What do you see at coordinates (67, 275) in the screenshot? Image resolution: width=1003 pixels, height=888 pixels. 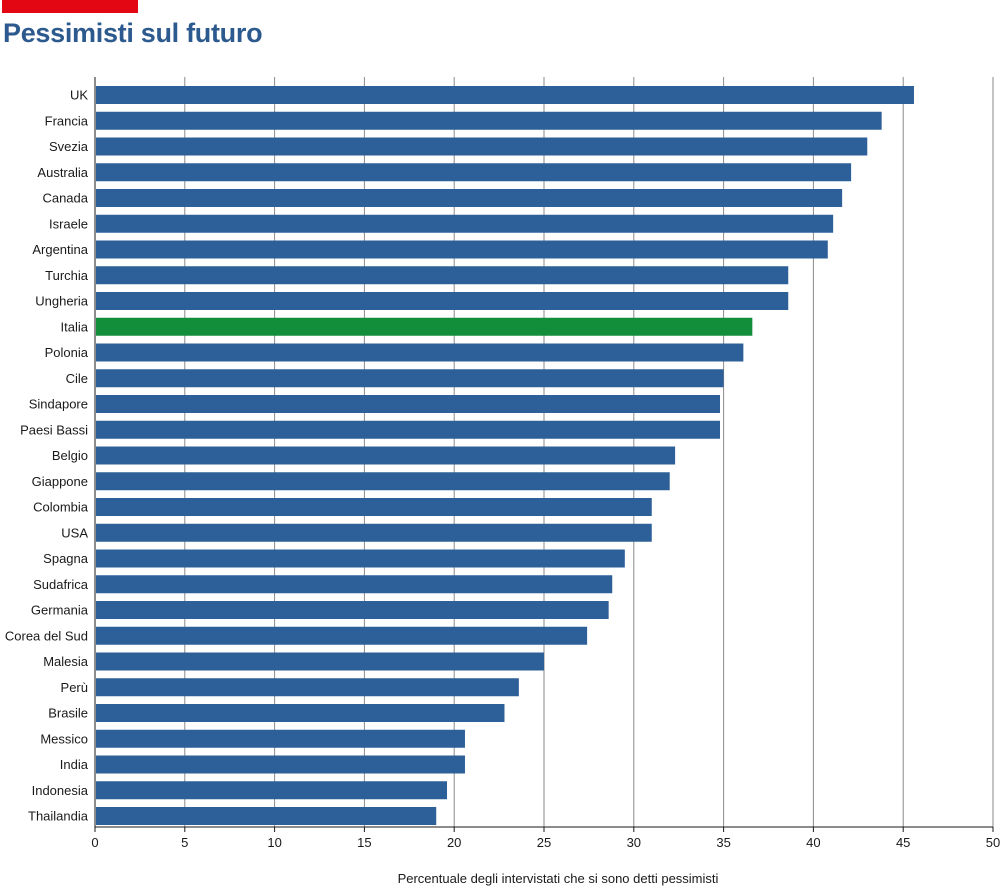 I see `category-label: Turchia` at bounding box center [67, 275].